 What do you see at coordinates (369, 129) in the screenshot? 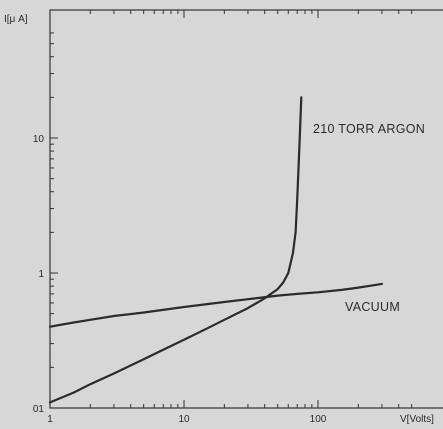
I see `series-label-argon: 210 TORR ARGON` at bounding box center [369, 129].